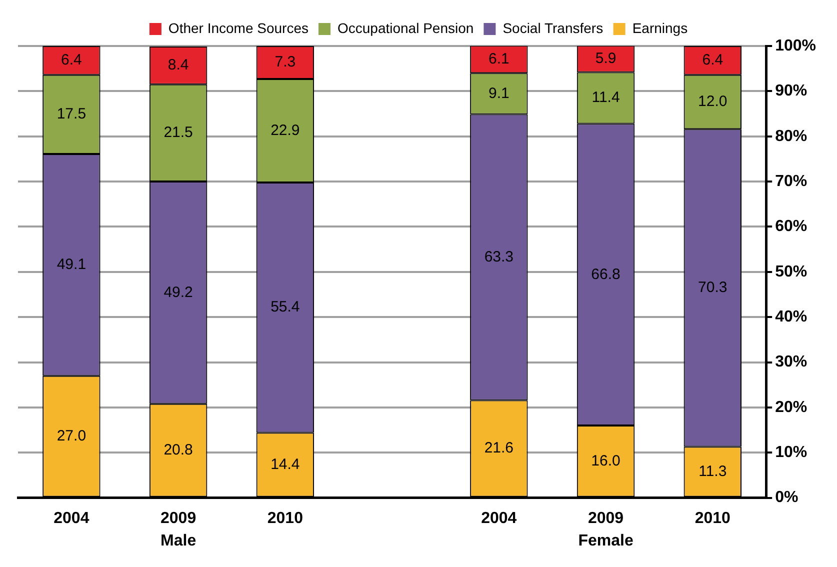 The image size is (837, 567). Describe the element at coordinates (285, 62) in the screenshot. I see `data-label: 7.3` at that location.